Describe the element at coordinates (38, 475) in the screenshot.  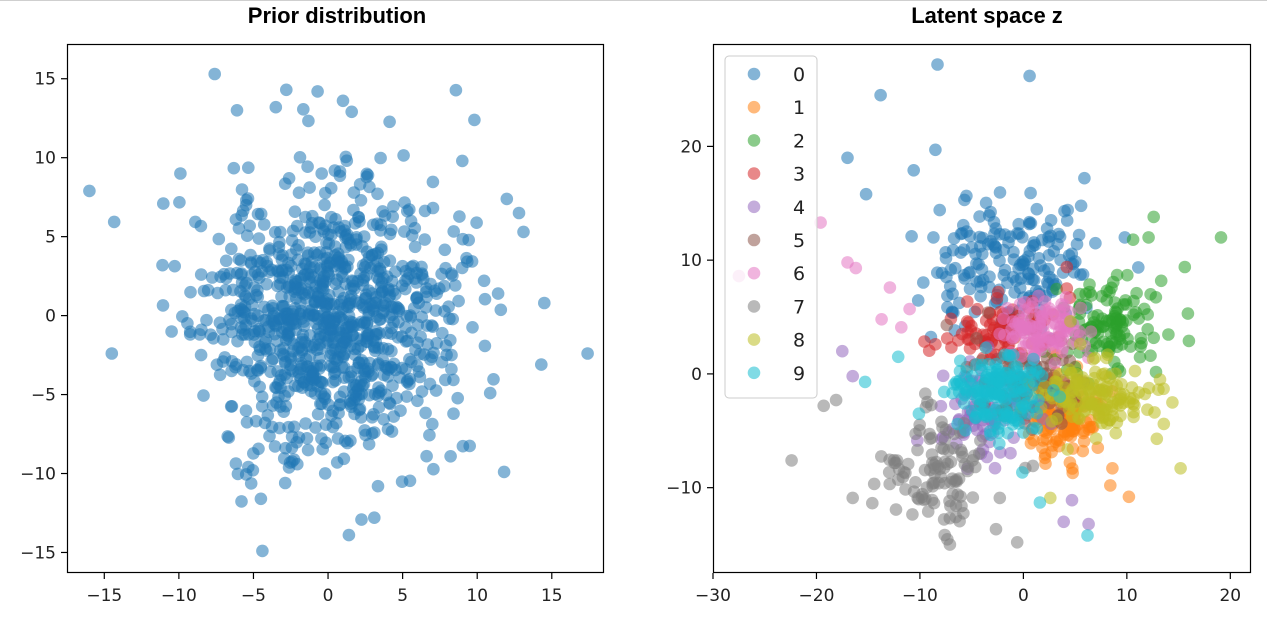
I see `y-tick-label: −10` at that location.